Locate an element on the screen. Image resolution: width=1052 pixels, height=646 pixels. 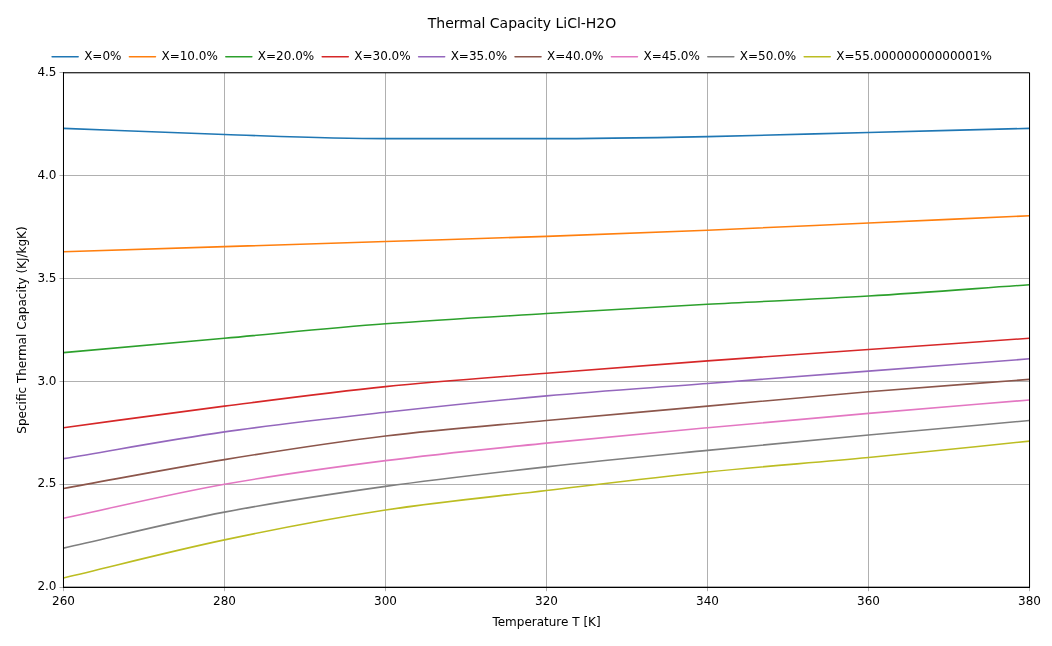
legend-label: X=30.0% is located at coordinates (382, 55).